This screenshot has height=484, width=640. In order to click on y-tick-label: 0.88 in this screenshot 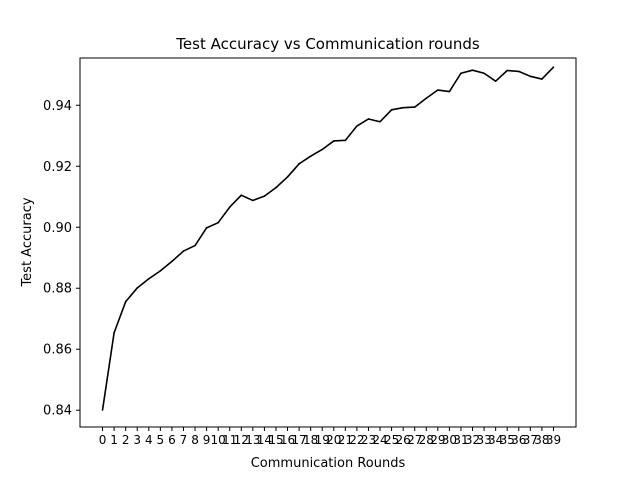, I will do `click(57, 289)`.